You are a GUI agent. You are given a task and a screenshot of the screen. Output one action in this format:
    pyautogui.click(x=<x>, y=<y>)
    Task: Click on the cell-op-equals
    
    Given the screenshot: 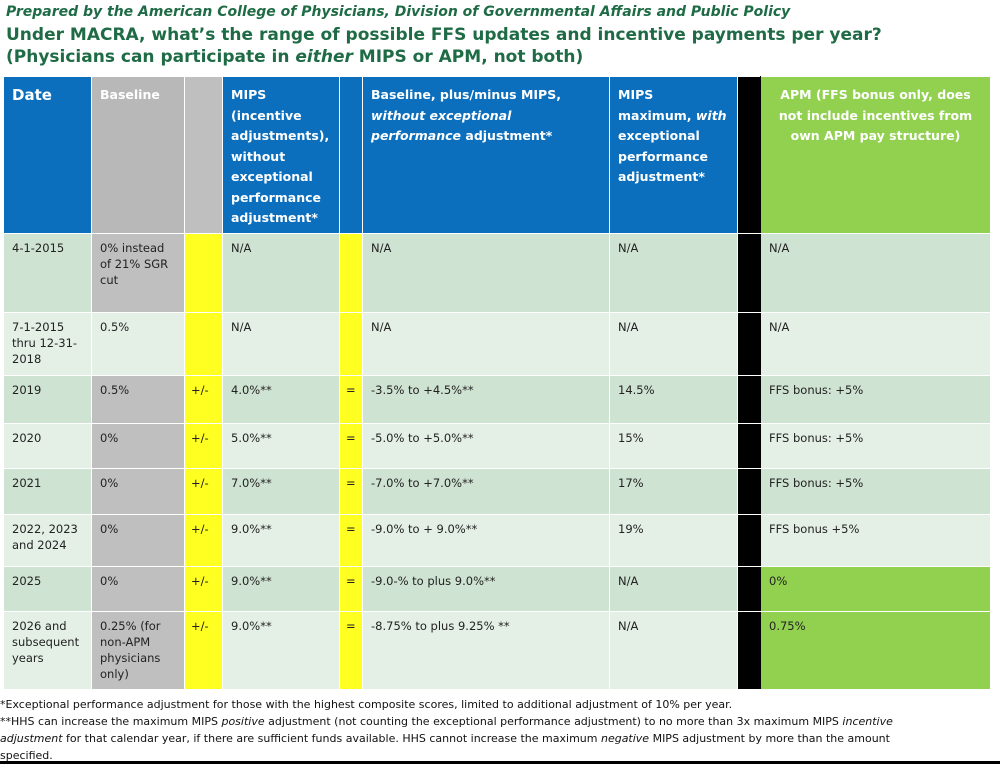 What is the action you would take?
    pyautogui.click(x=351, y=272)
    